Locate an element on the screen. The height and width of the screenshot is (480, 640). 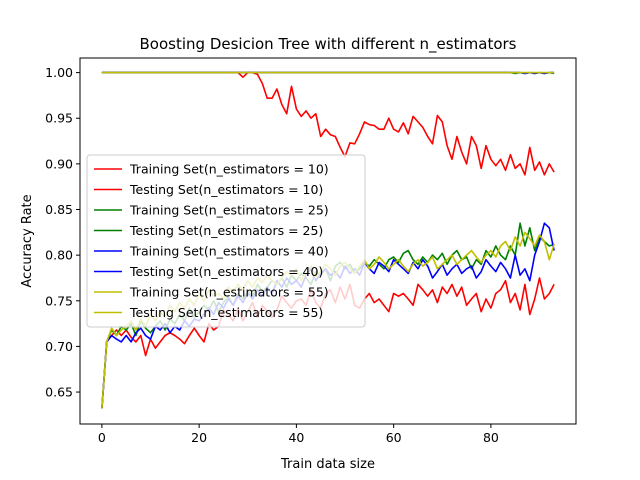
legend-label: Training Set(n_estimators = 25) is located at coordinates (229, 210).